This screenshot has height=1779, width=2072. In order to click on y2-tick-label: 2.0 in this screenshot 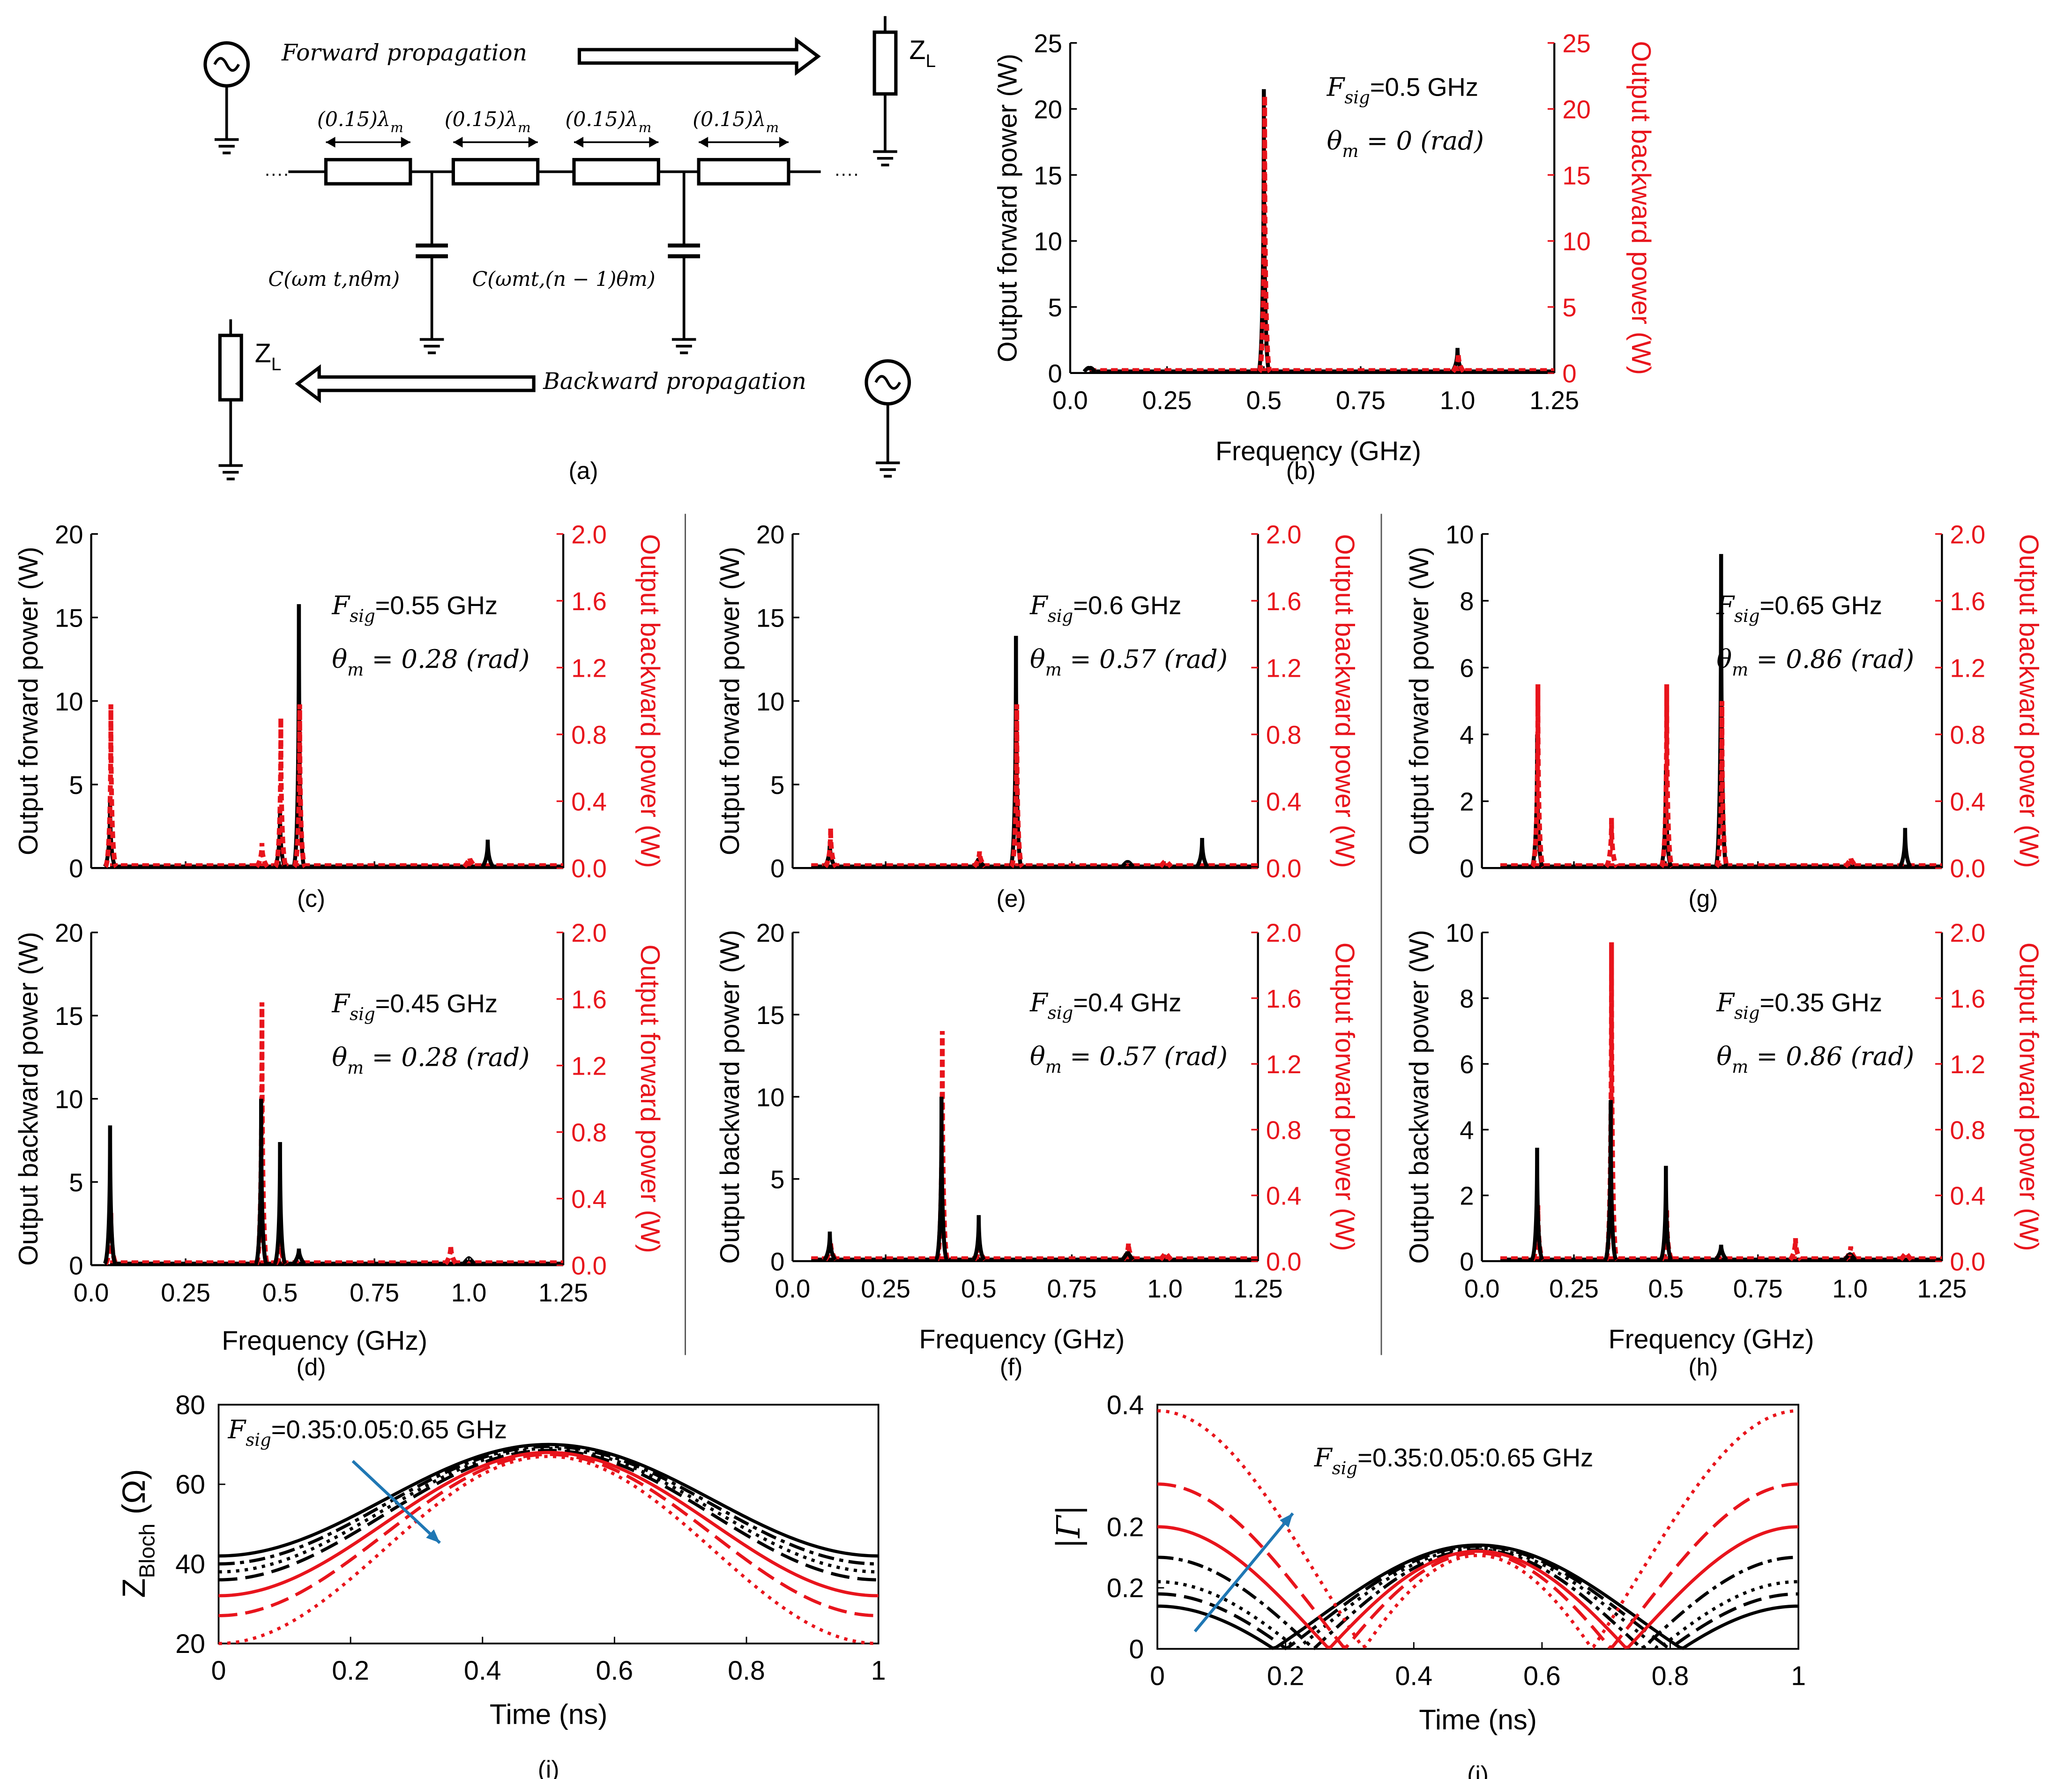, I will do `click(589, 534)`.